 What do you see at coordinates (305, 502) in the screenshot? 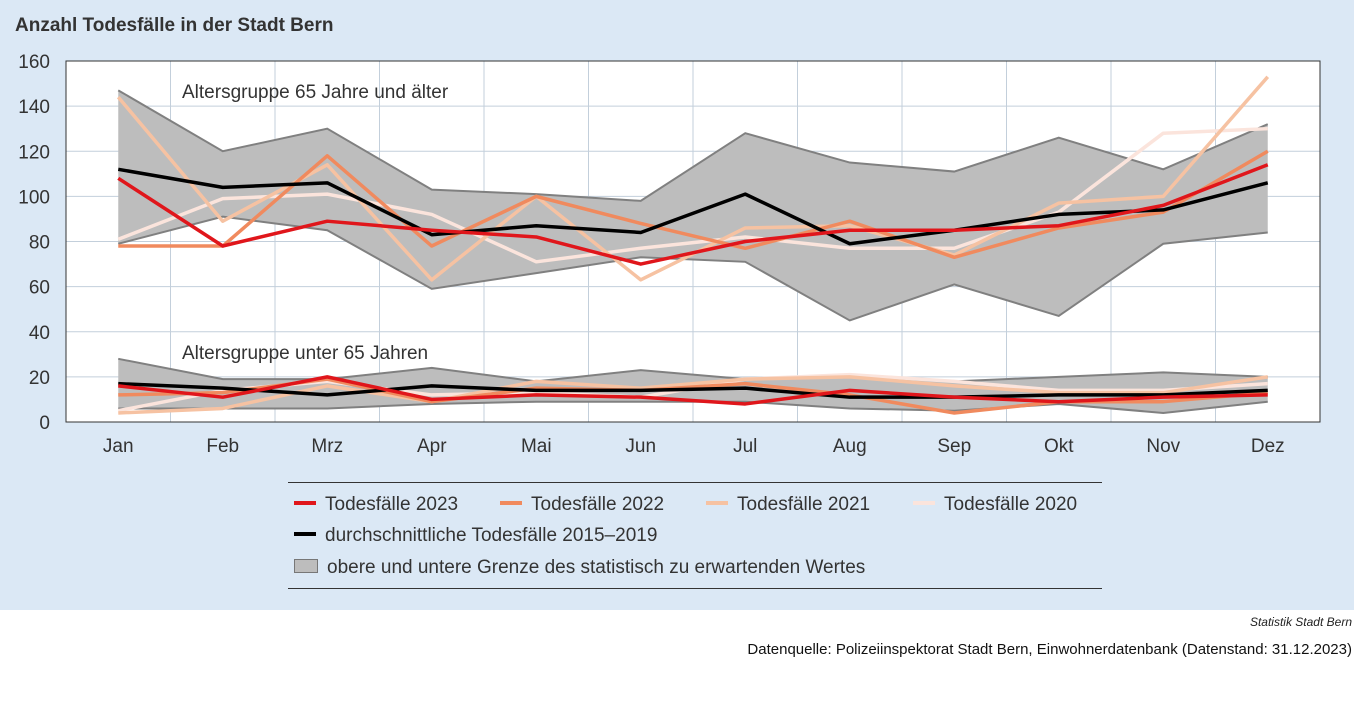
I see `legend-swatch-2023` at bounding box center [305, 502].